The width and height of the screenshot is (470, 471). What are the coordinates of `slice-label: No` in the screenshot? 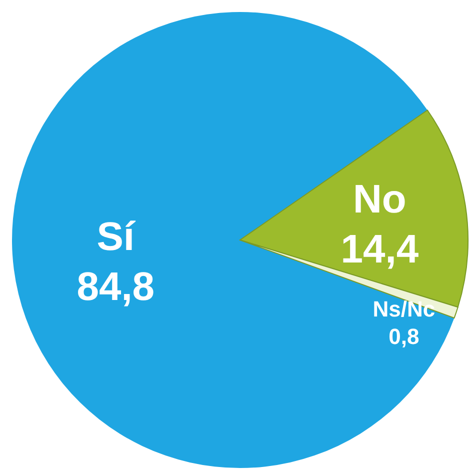 It's located at (379, 199).